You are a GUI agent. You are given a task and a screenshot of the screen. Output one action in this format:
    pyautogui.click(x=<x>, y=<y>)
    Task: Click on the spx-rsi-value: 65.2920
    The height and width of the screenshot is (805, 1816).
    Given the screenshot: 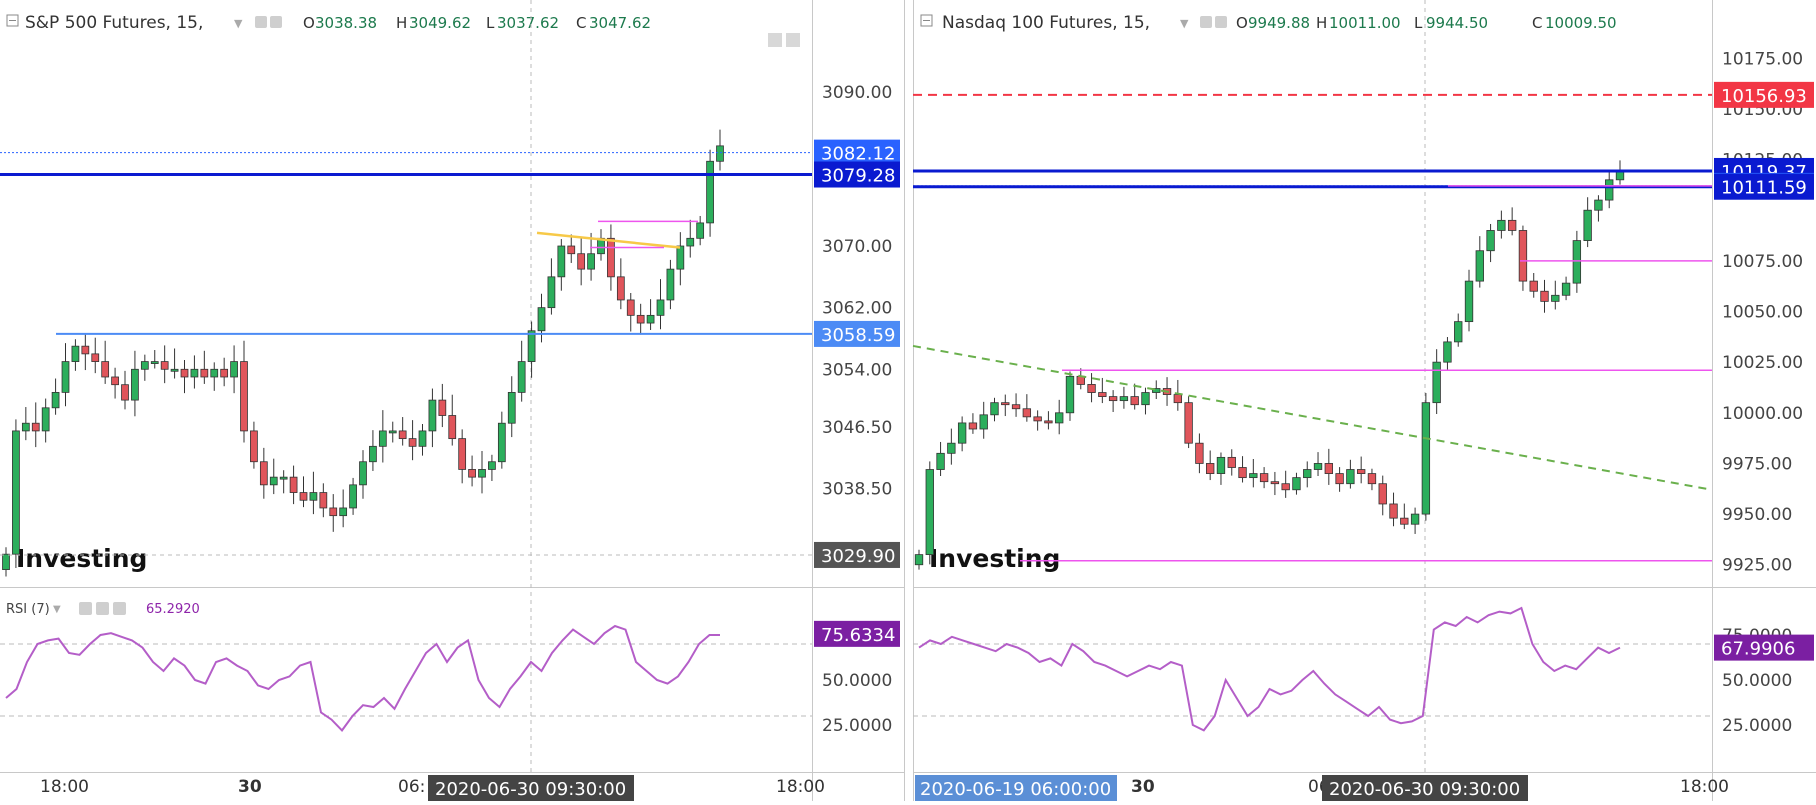 What is the action you would take?
    pyautogui.click(x=173, y=609)
    